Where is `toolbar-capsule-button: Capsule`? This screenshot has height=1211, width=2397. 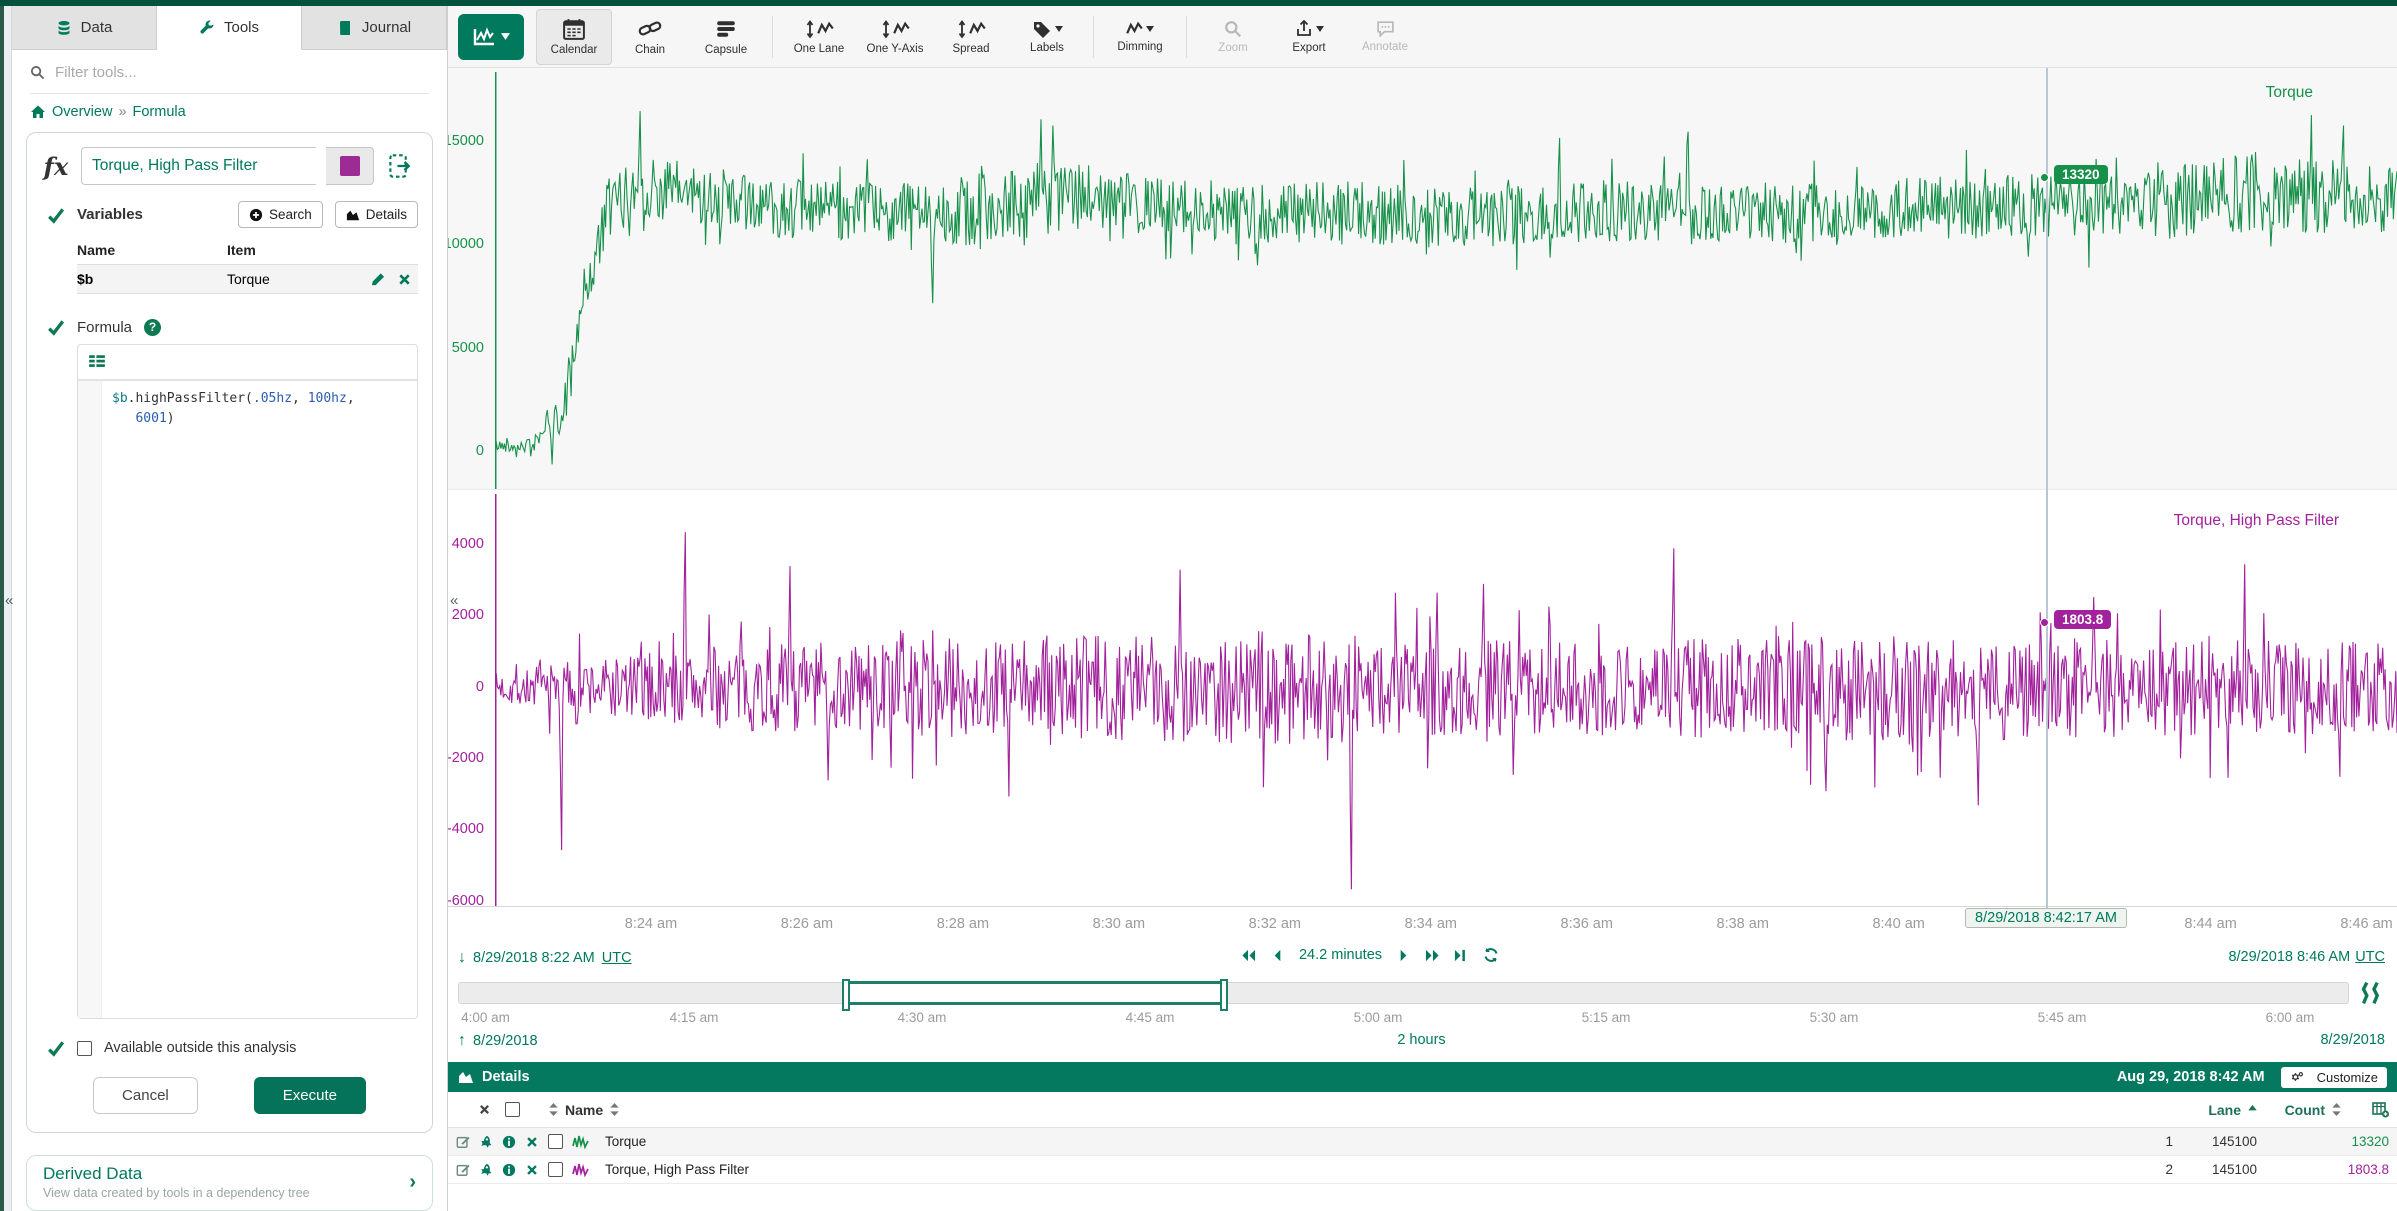 toolbar-capsule-button: Capsule is located at coordinates (726, 37).